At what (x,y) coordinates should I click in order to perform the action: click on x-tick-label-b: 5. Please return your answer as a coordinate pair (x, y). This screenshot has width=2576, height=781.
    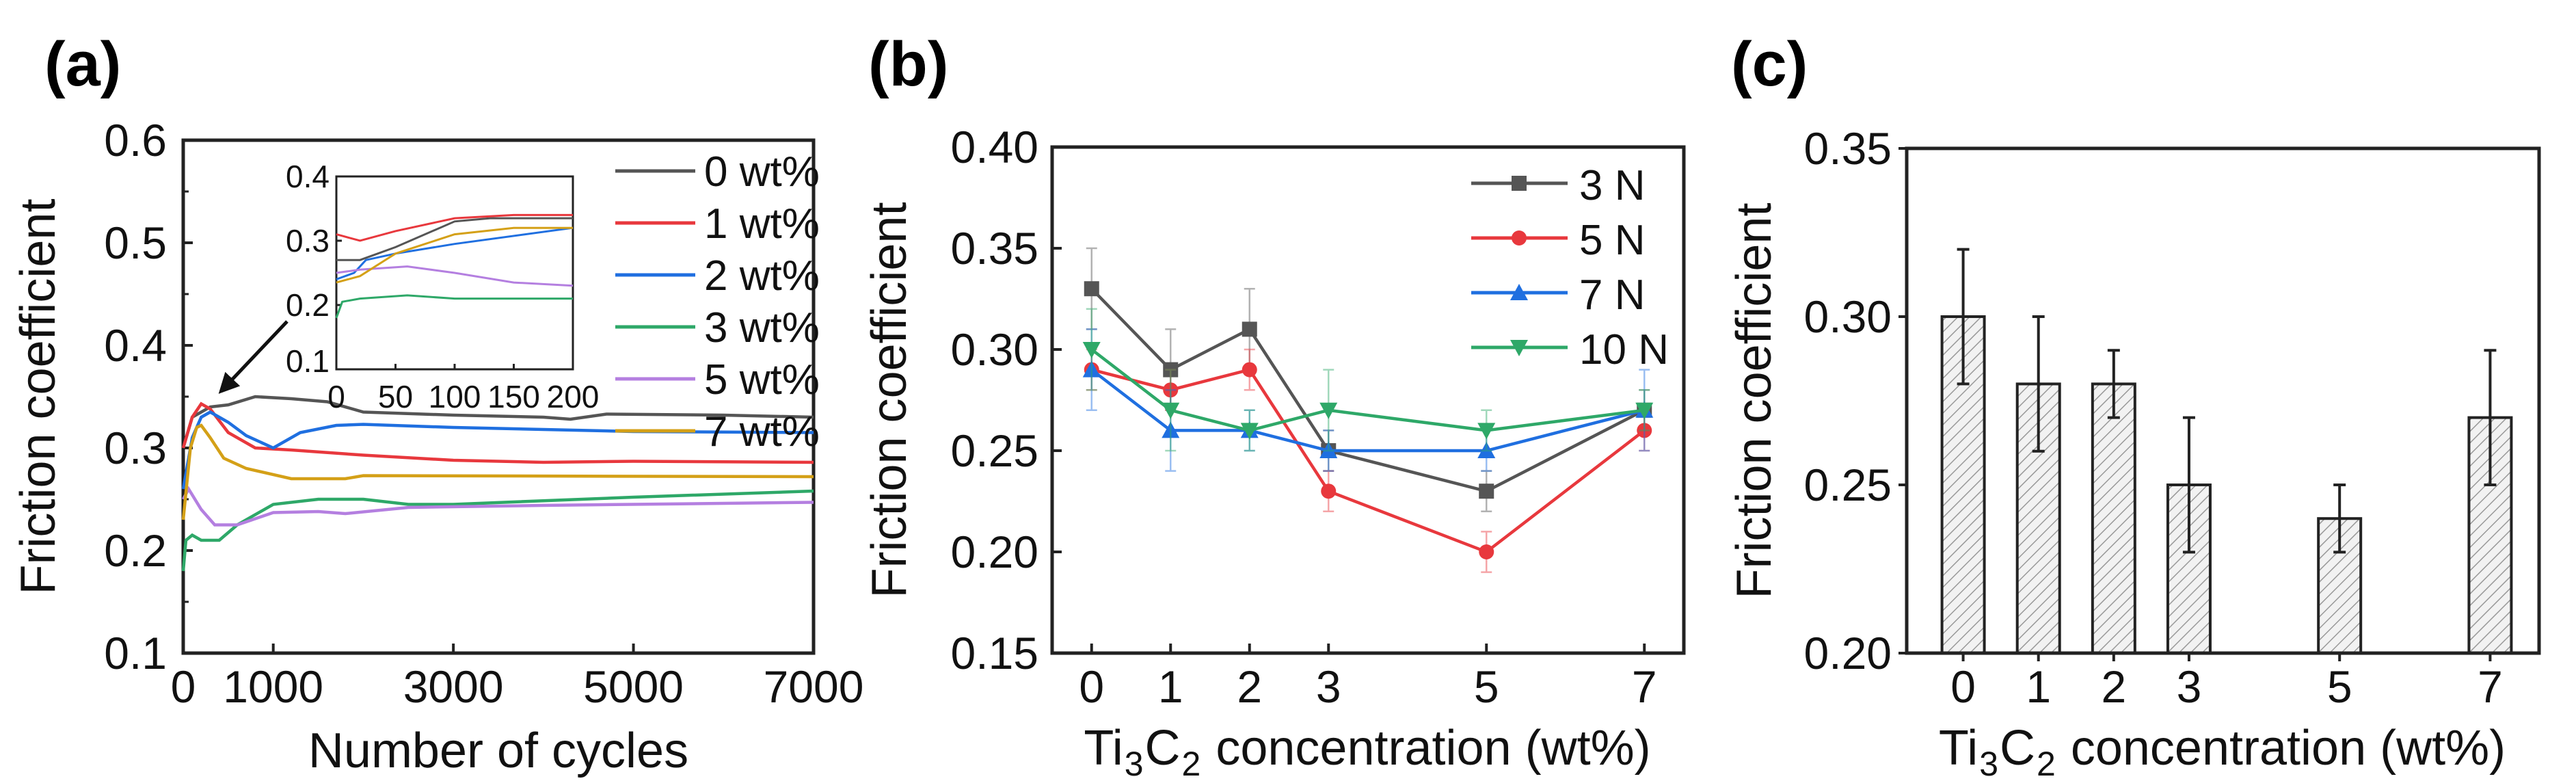
    Looking at the image, I should click on (1486, 686).